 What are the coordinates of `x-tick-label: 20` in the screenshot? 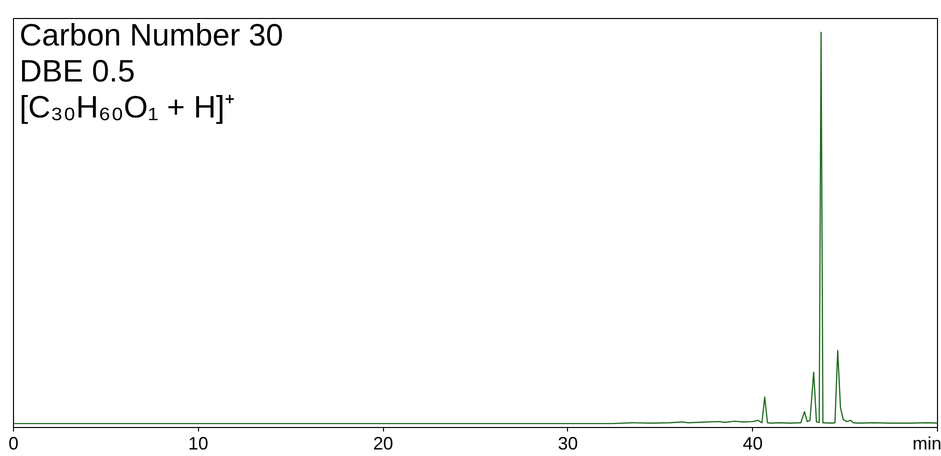 It's located at (383, 444).